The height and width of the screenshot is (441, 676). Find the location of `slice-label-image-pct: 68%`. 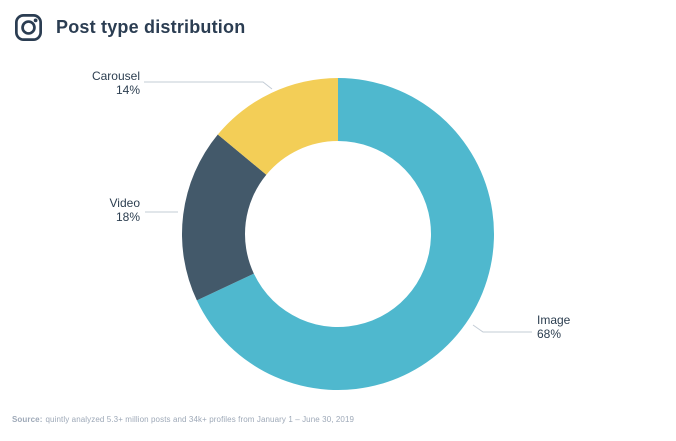

slice-label-image-pct: 68% is located at coordinates (549, 334).